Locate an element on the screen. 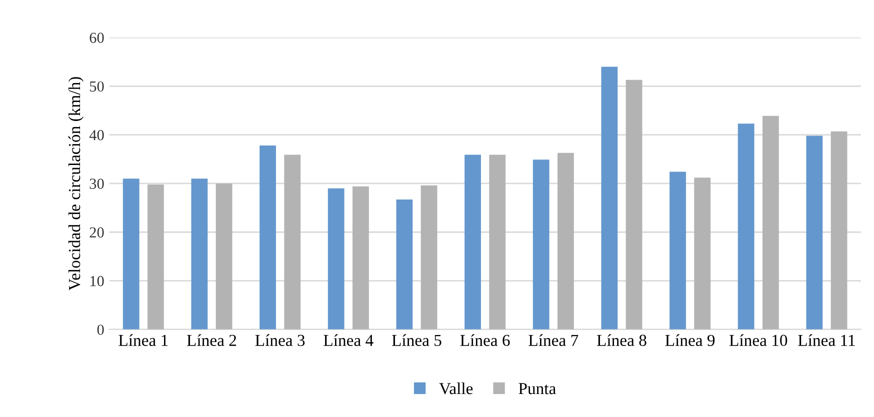 The width and height of the screenshot is (874, 417). y-tick-label: 0 is located at coordinates (100, 329).